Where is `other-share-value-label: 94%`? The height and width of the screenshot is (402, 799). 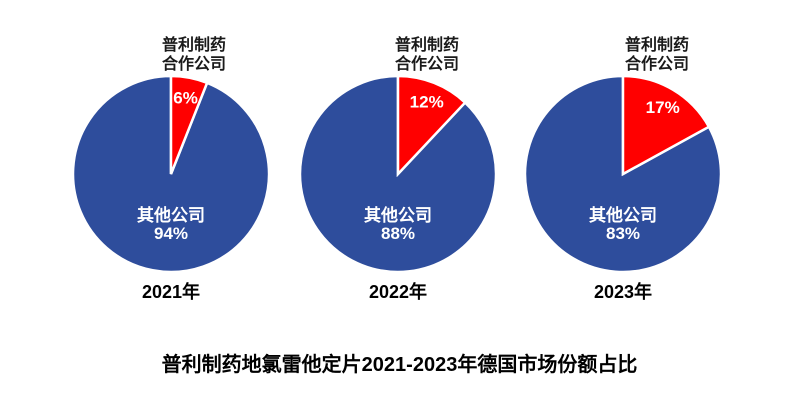 other-share-value-label: 94% is located at coordinates (171, 233).